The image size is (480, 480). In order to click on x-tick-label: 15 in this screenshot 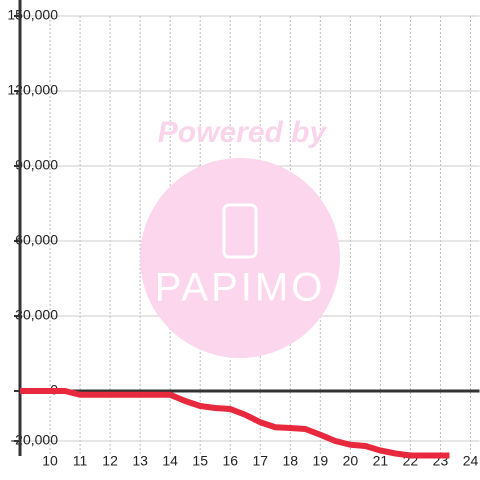, I will do `click(200, 461)`.